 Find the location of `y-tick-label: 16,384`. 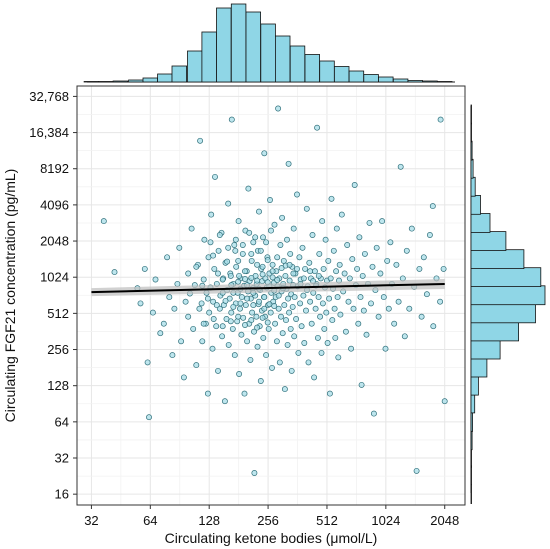

y-tick-label: 16,384 is located at coordinates (49, 132).